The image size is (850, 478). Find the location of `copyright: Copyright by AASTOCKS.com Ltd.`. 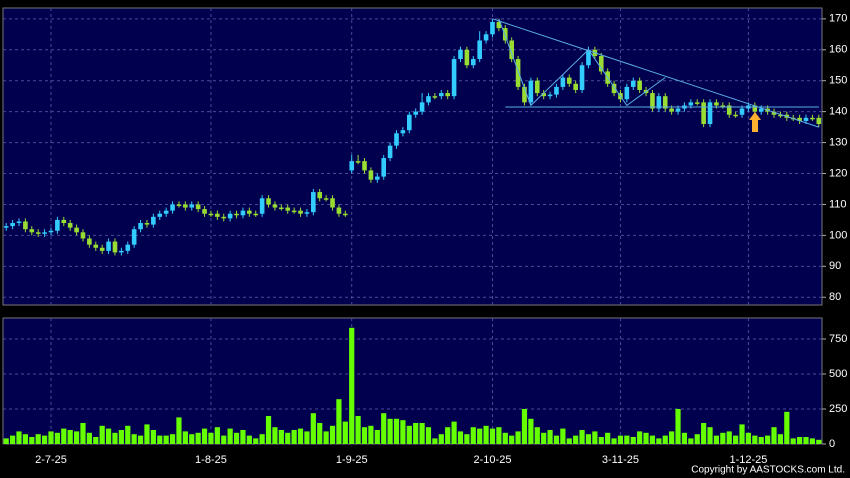

copyright: Copyright by AASTOCKS.com Ltd. is located at coordinates (768, 470).